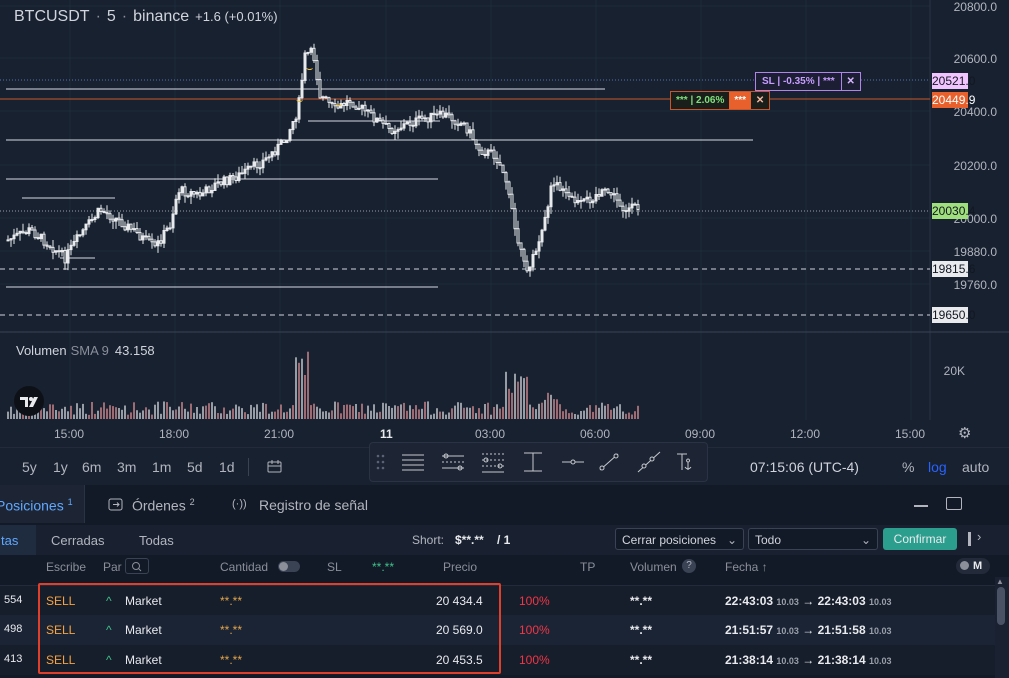  I want to click on subtab-all: Todas, so click(156, 540).